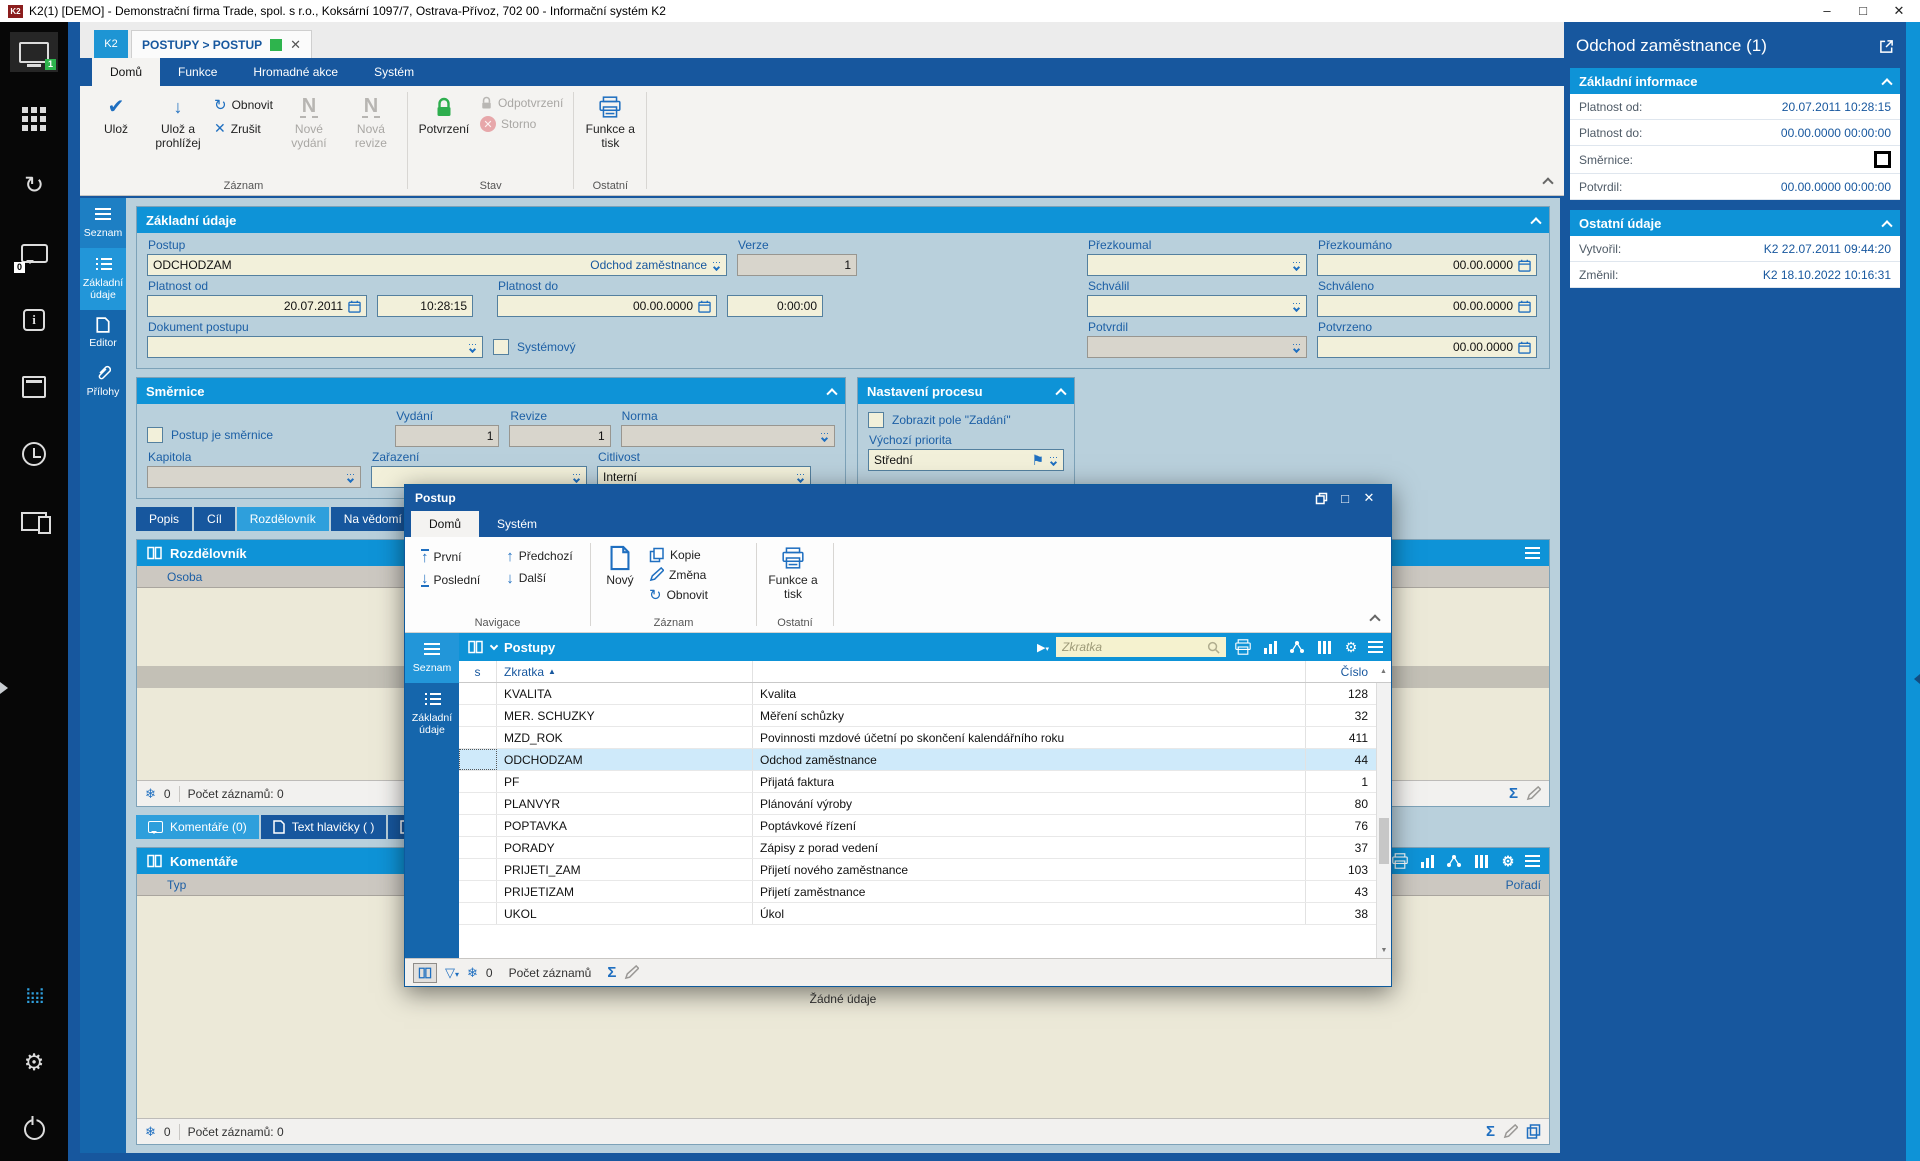 This screenshot has height=1161, width=1920. Describe the element at coordinates (1132, 647) in the screenshot. I see `search-input` at that location.